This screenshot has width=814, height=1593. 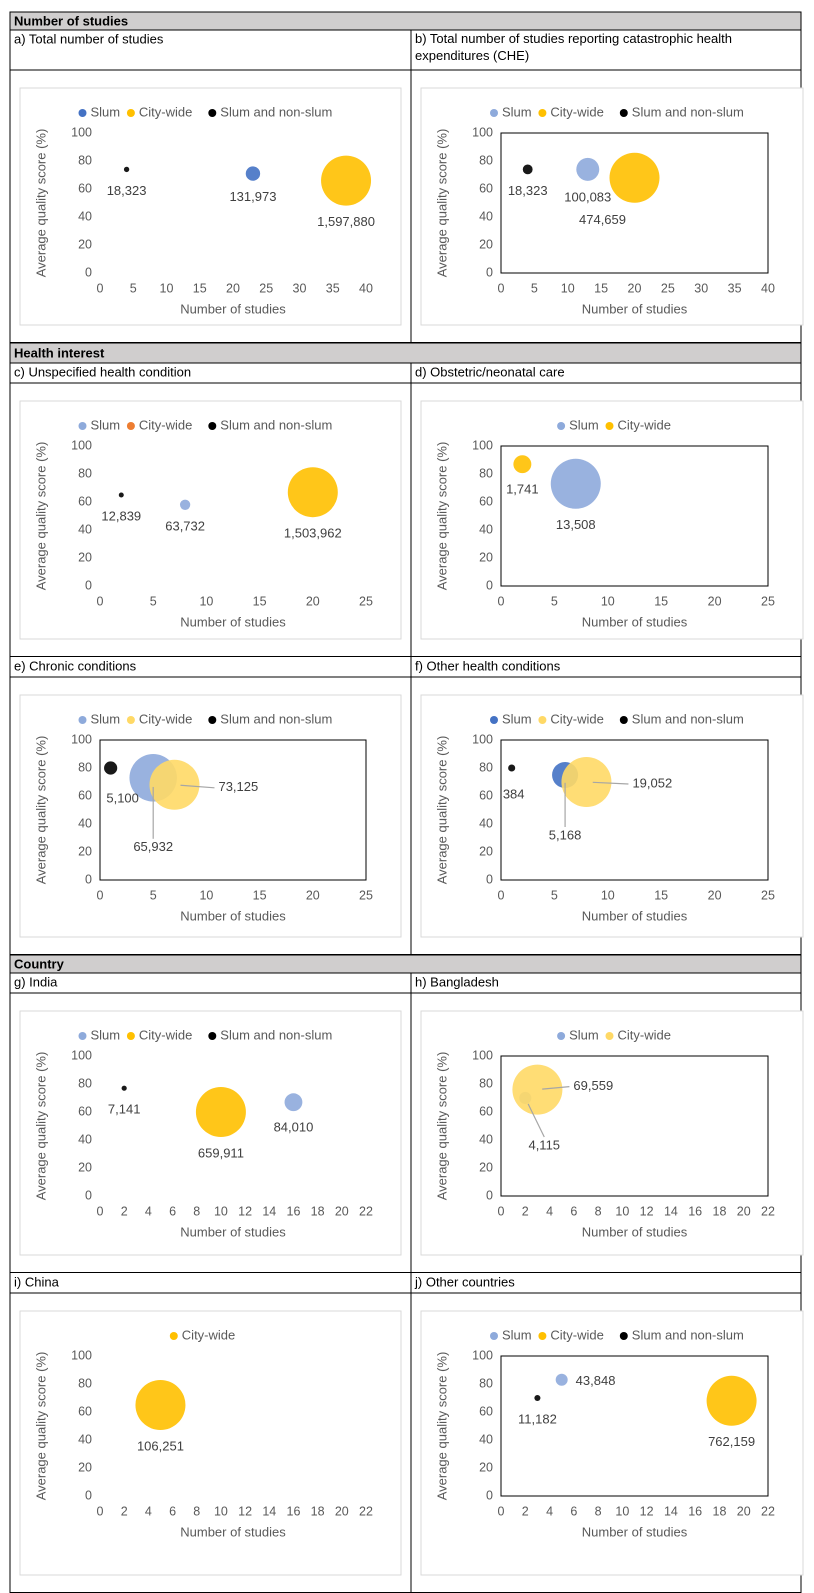 What do you see at coordinates (549, 1511) in the screenshot?
I see `x-tick-label: 4` at bounding box center [549, 1511].